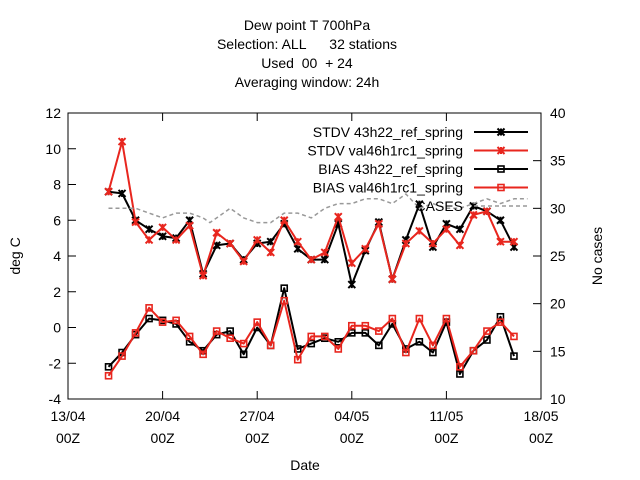 This screenshot has width=640, height=480. What do you see at coordinates (558, 161) in the screenshot?
I see `y2-tick-label: 35` at bounding box center [558, 161].